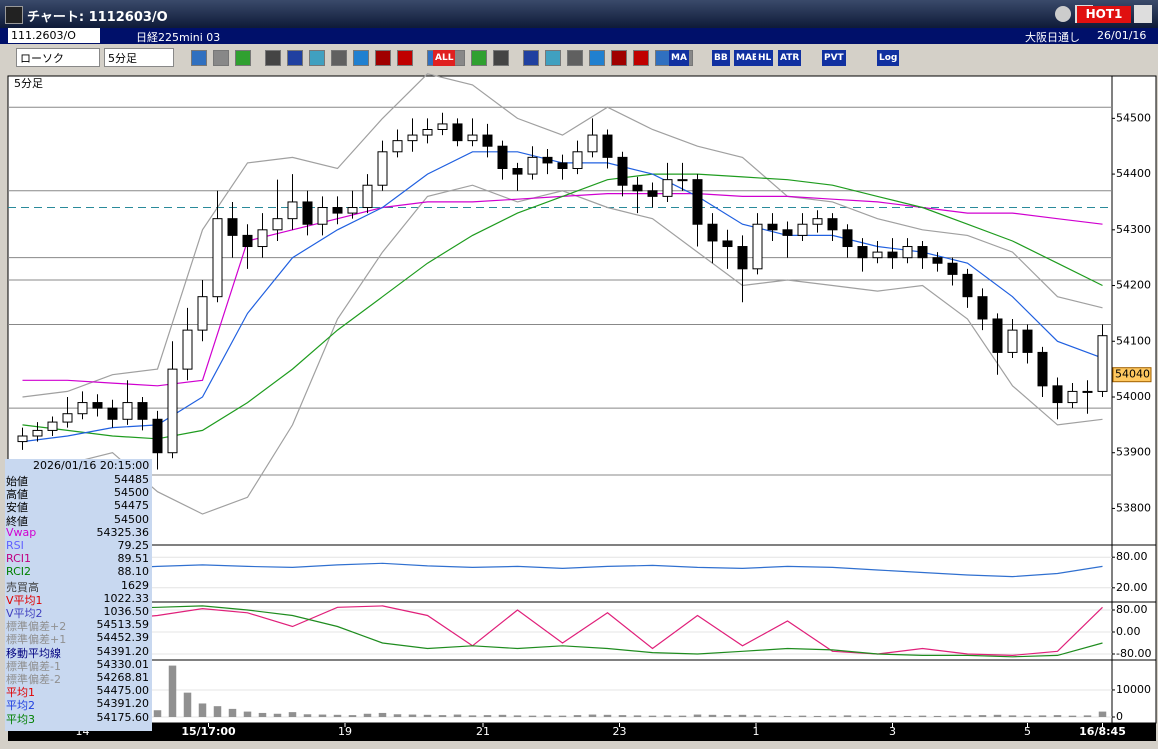  Describe the element at coordinates (1119, 716) in the screenshot. I see `y-tick-label: 0` at that location.